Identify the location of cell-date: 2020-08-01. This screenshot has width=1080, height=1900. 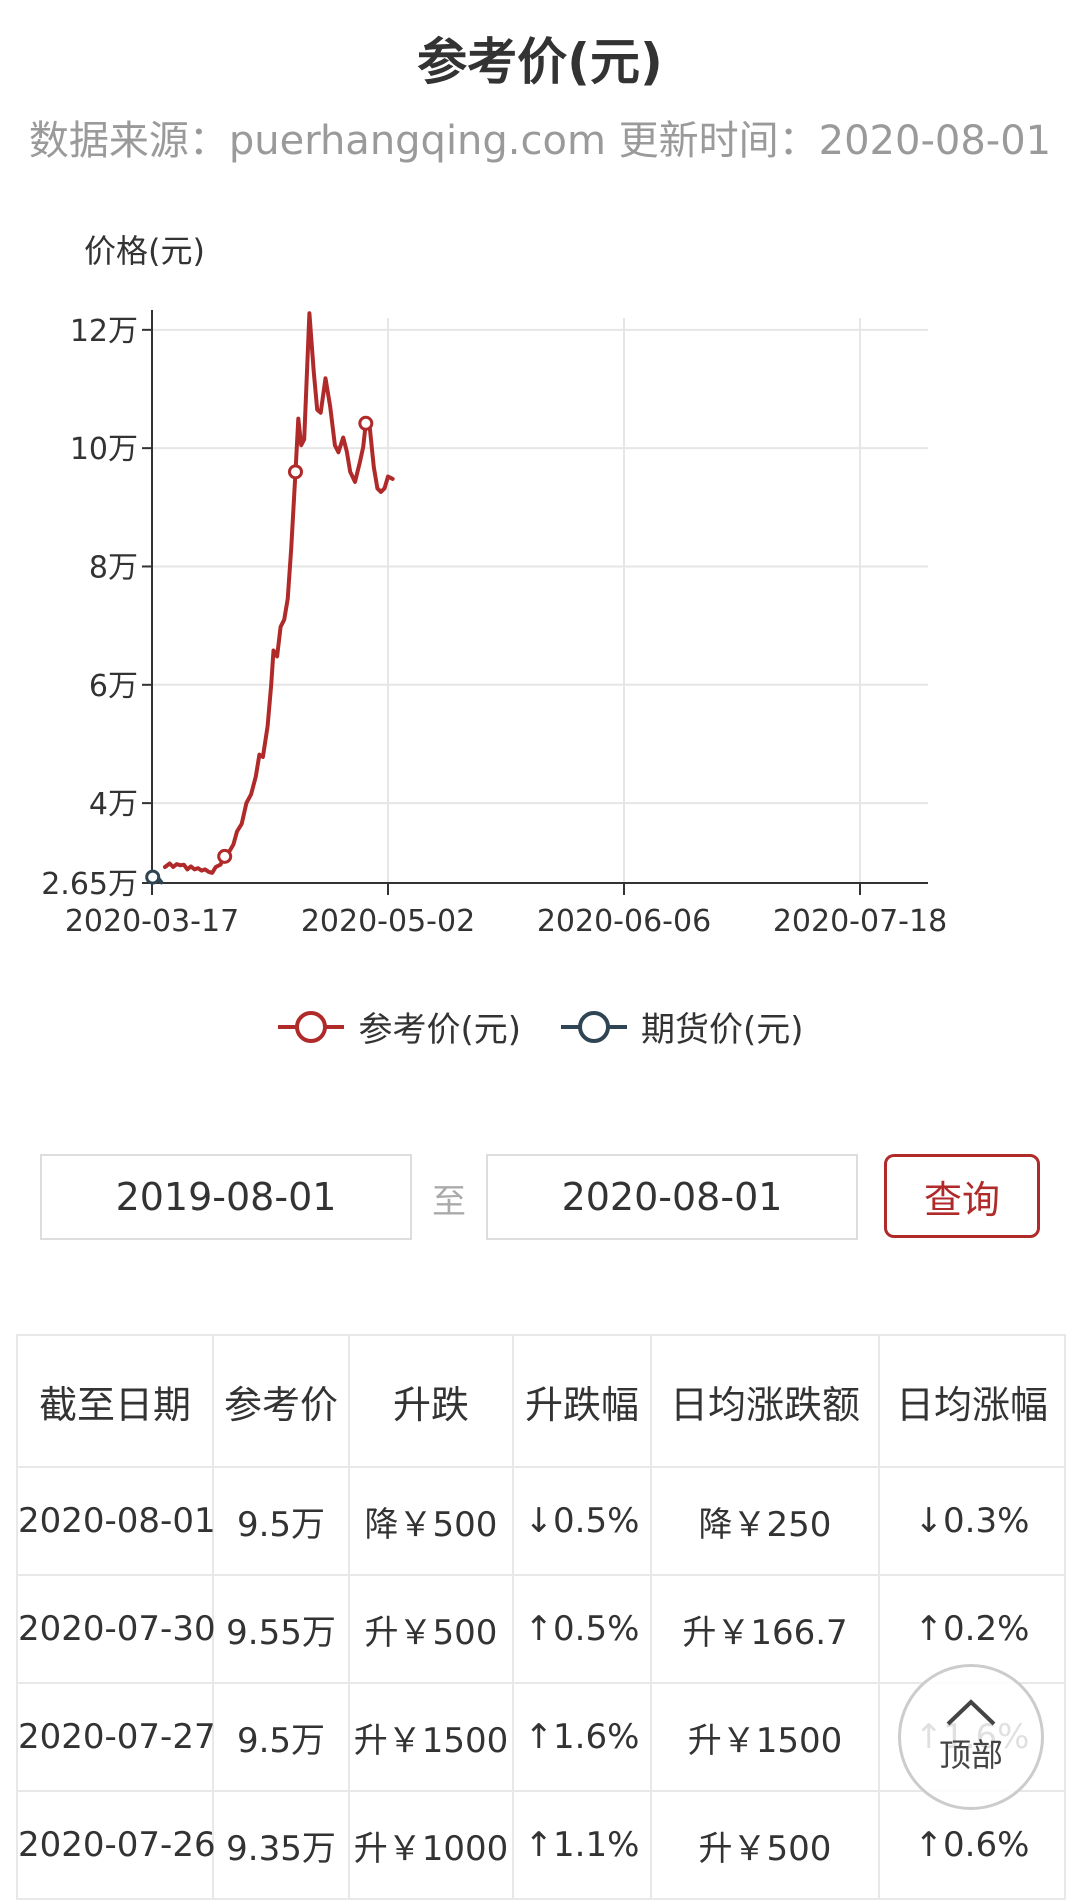
(116, 1521).